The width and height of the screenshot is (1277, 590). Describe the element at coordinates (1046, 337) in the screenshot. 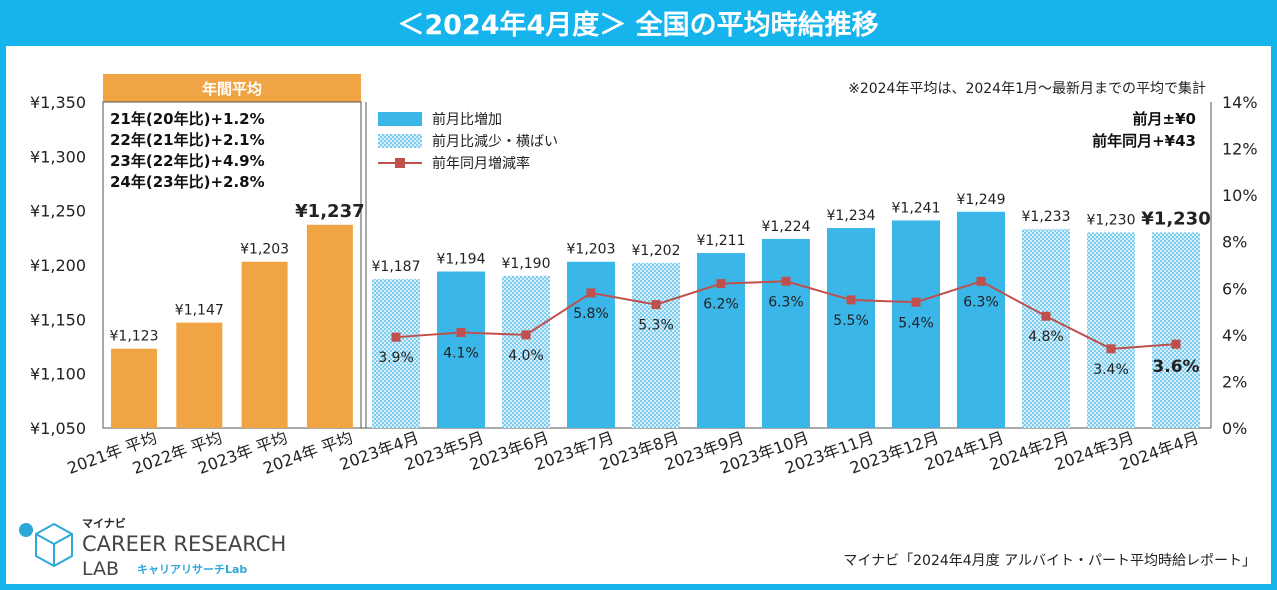

I see `yoy-label-14: 4.8%` at that location.